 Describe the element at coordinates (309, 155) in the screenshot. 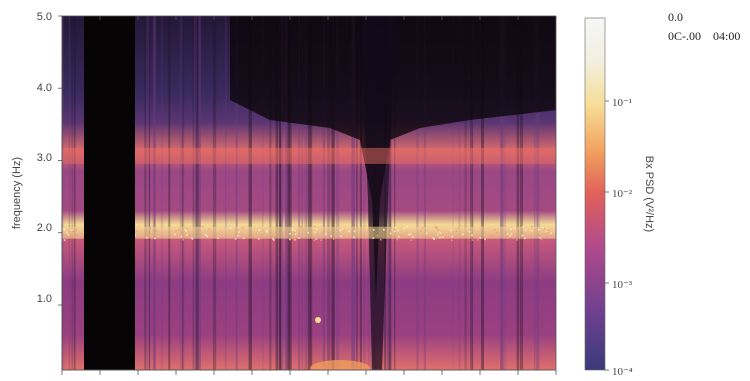

I see `band-3hz` at that location.